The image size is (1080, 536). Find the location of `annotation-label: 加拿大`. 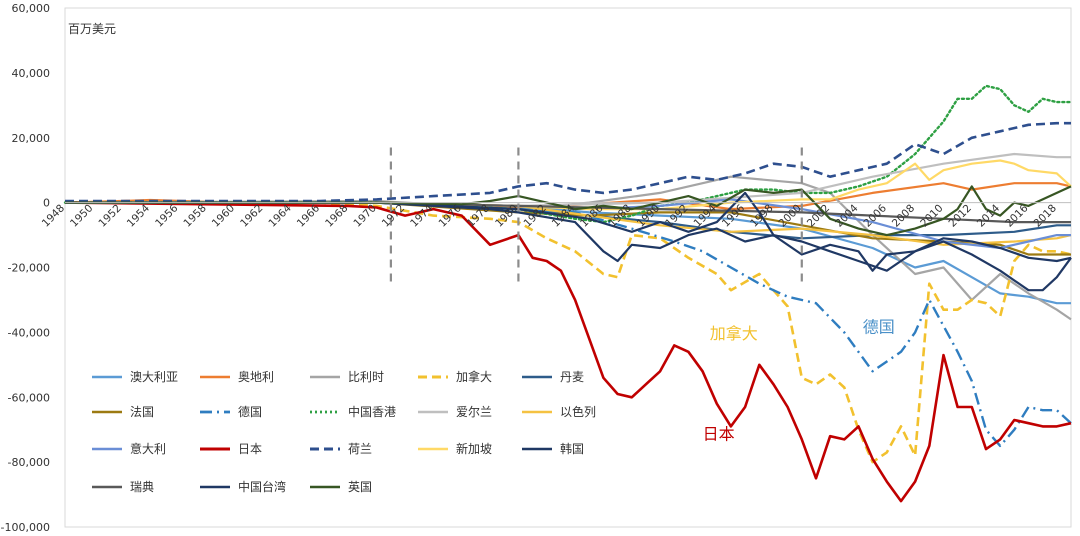

annotation-label: 加拿大 is located at coordinates (734, 333).